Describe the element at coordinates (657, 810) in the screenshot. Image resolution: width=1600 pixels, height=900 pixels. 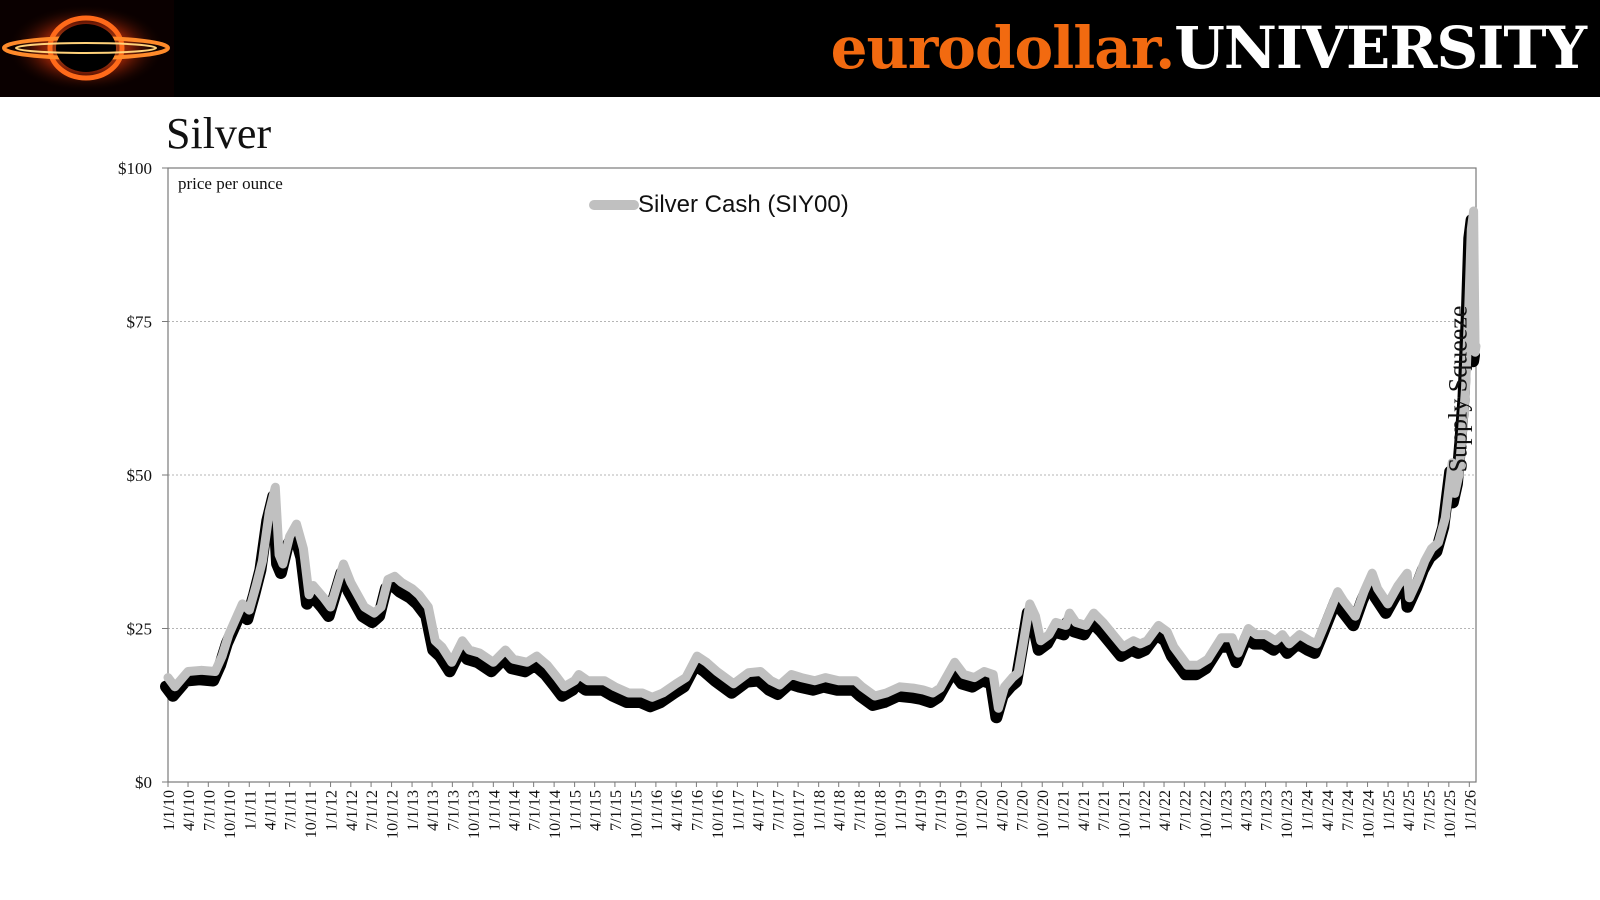
I see `x-tick-label: 1/1/16` at that location.